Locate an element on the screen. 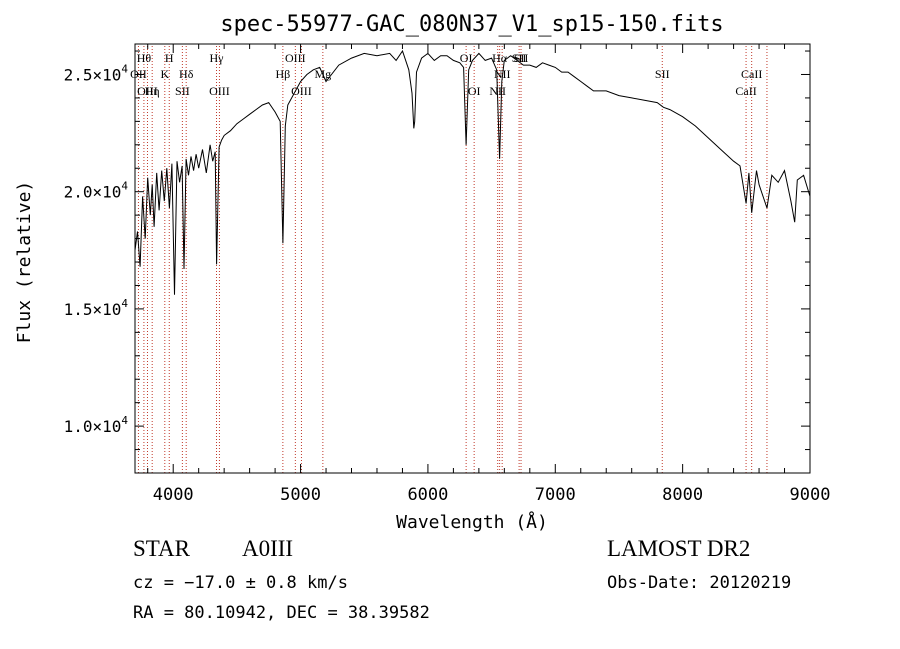 The width and height of the screenshot is (900, 649). x-tick-label: 9000 is located at coordinates (810, 495).